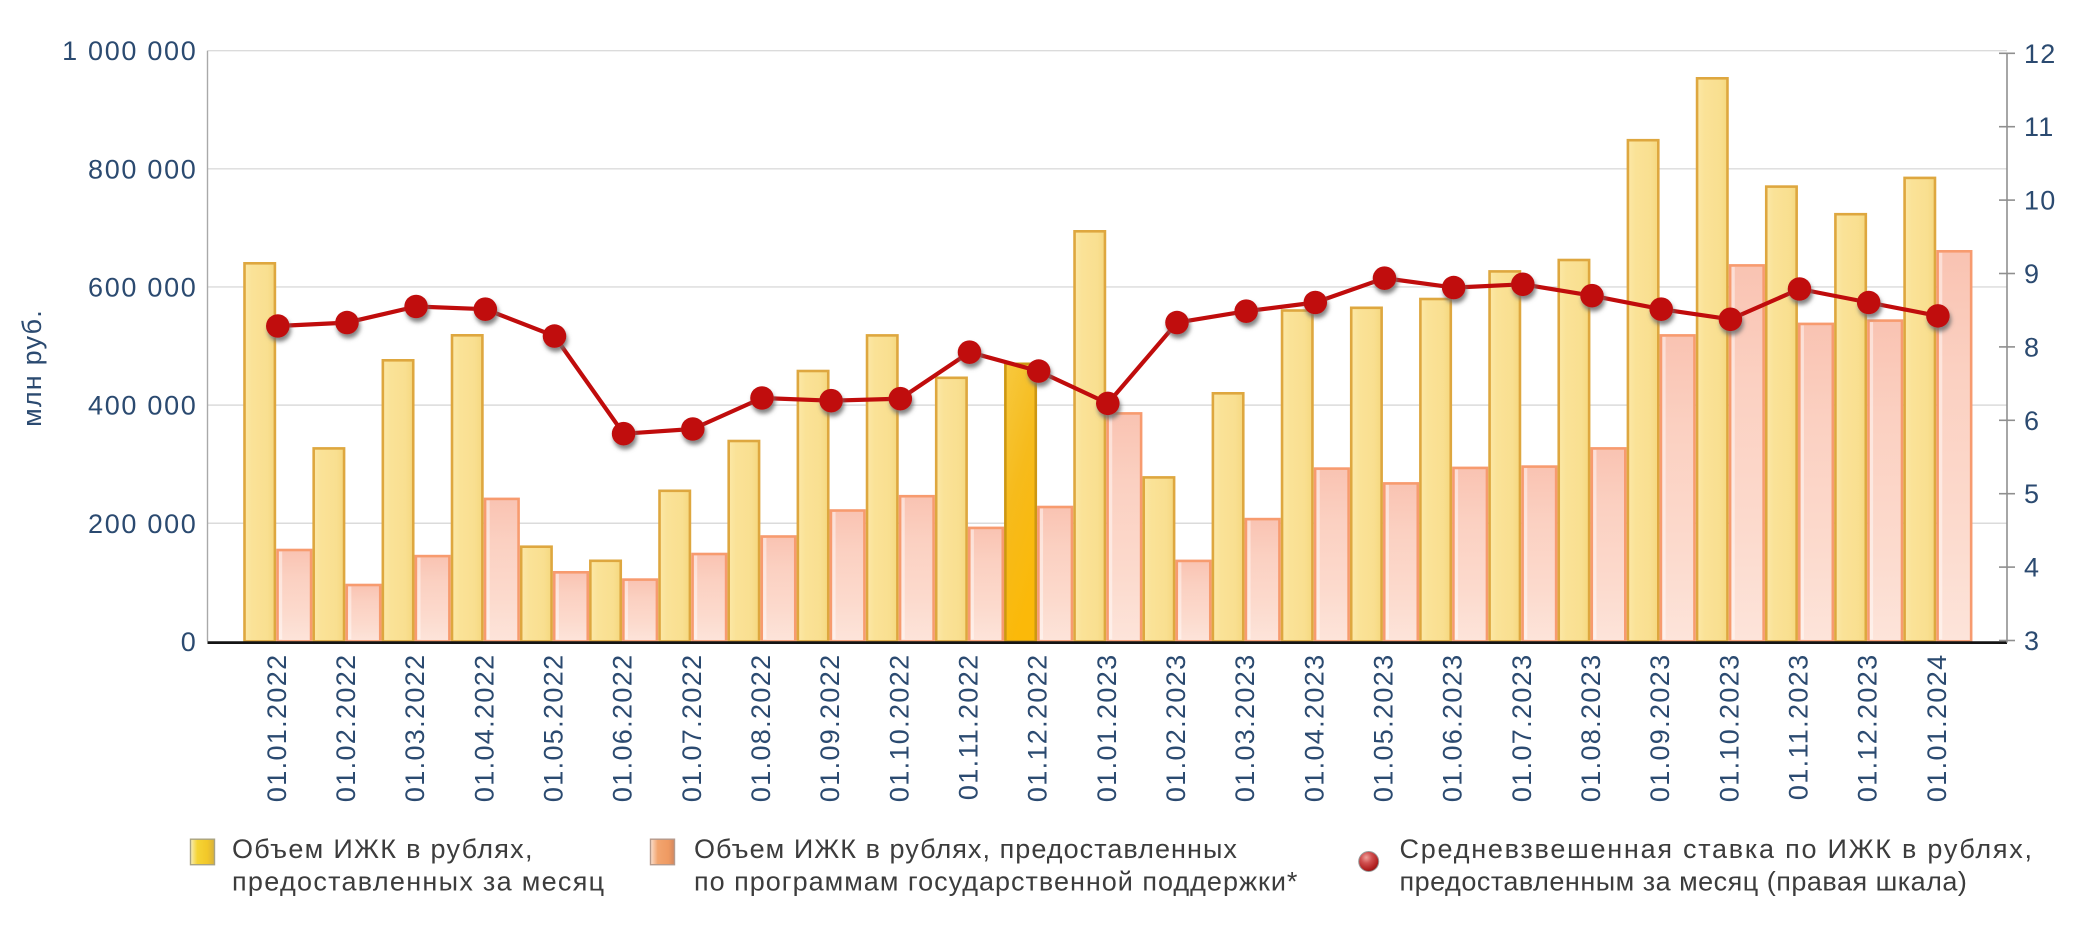  What do you see at coordinates (2032, 494) in the screenshot?
I see `svg-text: 5` at bounding box center [2032, 494].